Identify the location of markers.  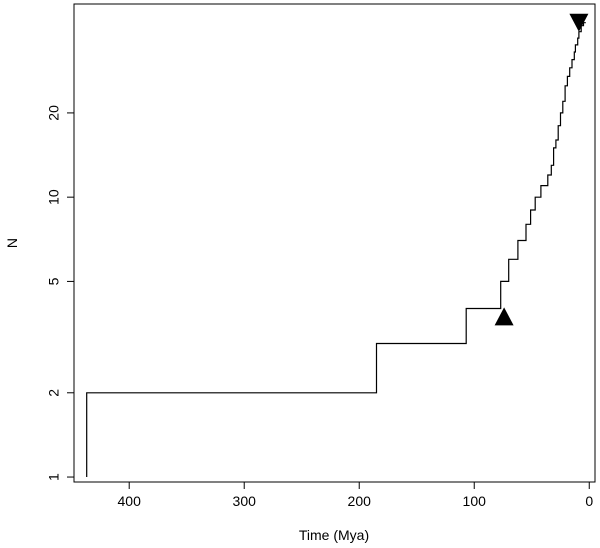
(541, 169).